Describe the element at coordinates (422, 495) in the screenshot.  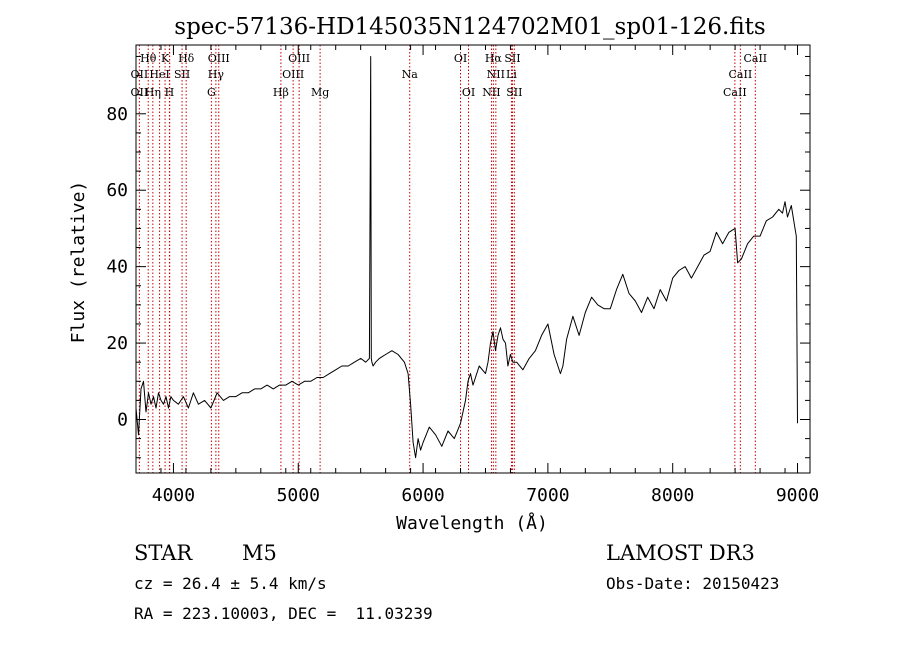
I see `x-tick-label: 6000` at that location.